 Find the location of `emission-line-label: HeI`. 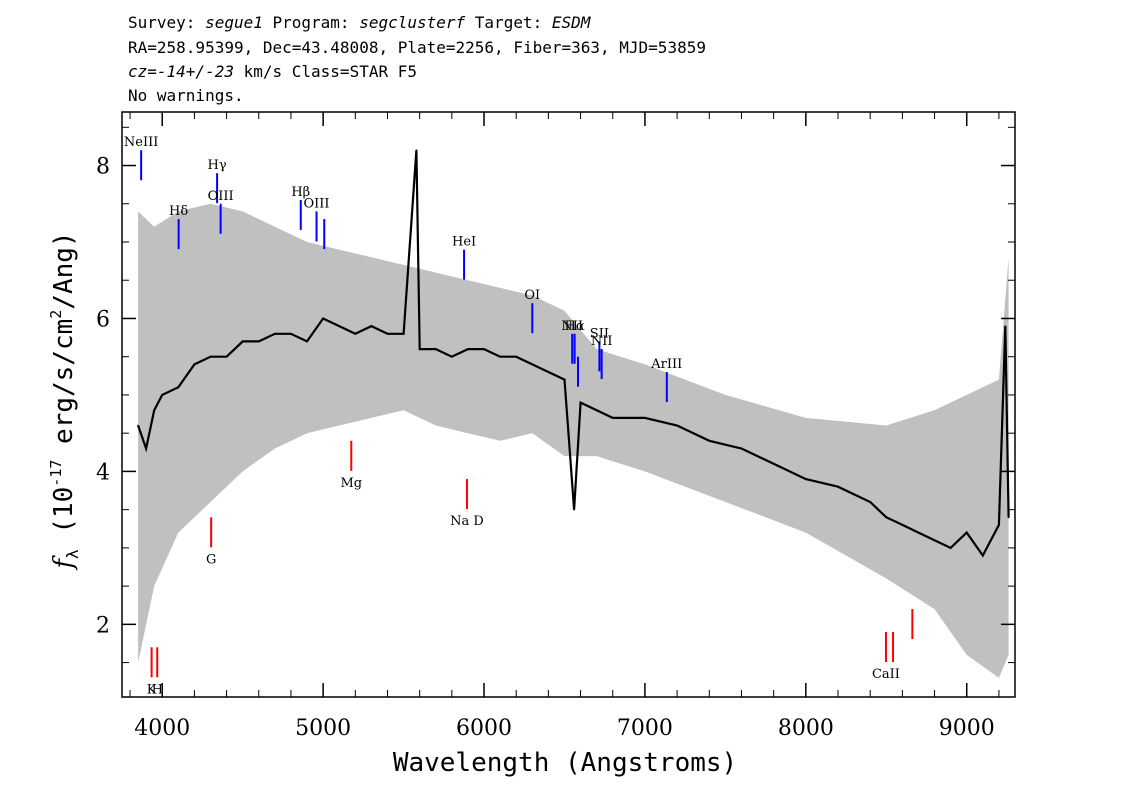

emission-line-label: HeI is located at coordinates (464, 242).